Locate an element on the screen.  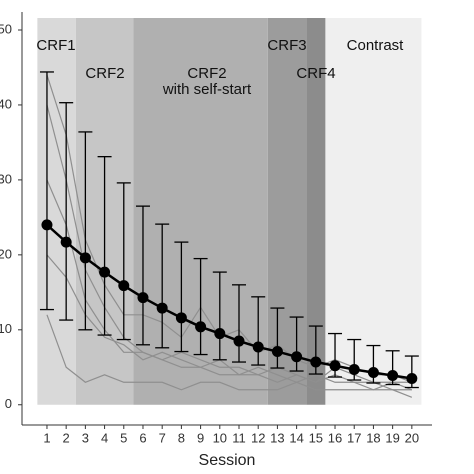
x-tick-label: 14 is located at coordinates (296, 437).